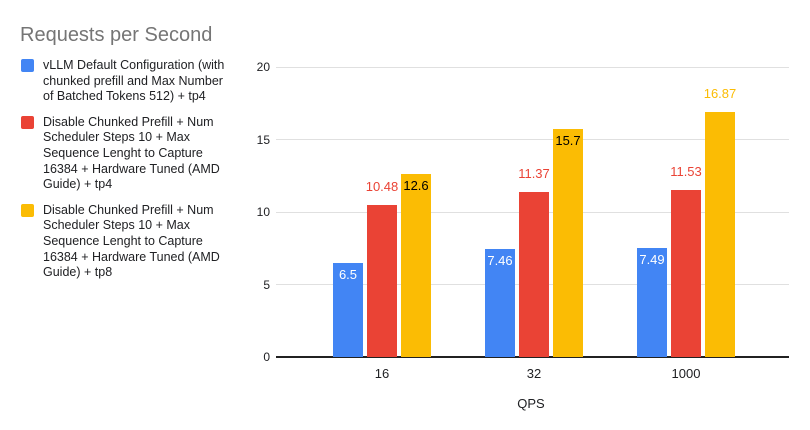 This screenshot has width=810, height=430. Describe the element at coordinates (720, 94) in the screenshot. I see `bar-label-series2-cat1000: 16.87` at that location.